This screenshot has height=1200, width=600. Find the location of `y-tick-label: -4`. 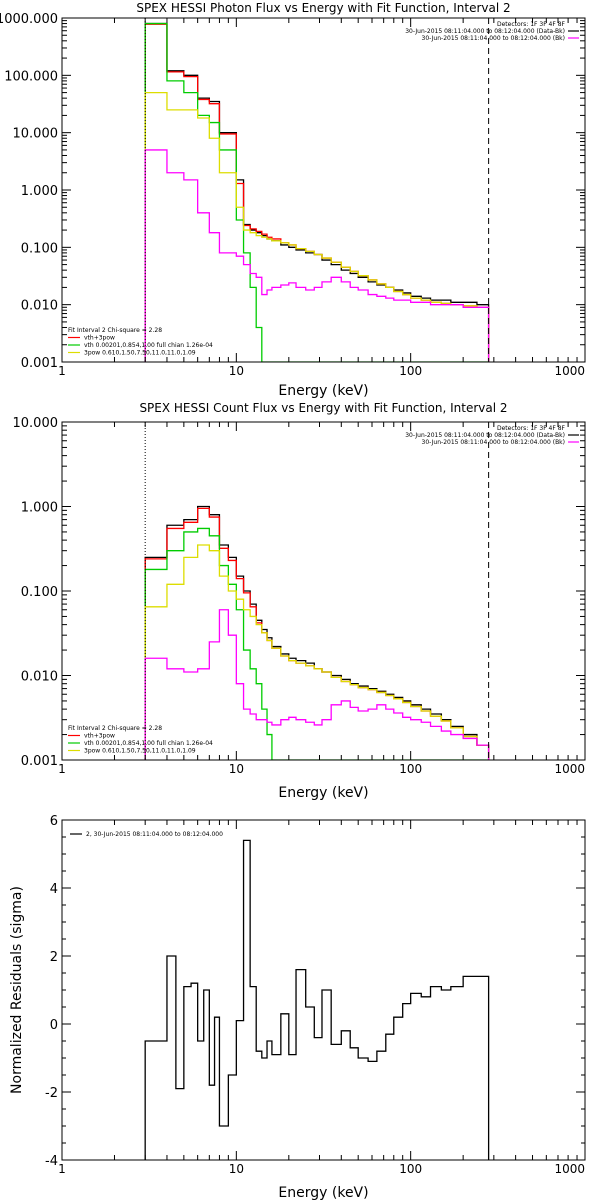

y-tick-label: -4 is located at coordinates (51, 1161).